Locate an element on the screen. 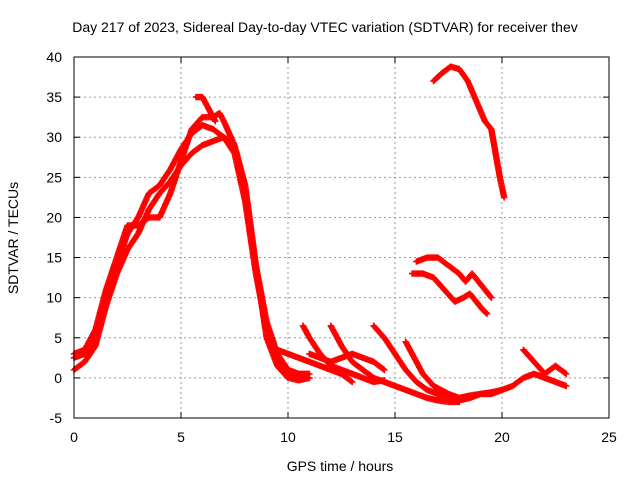 This screenshot has height=480, width=640. y-tick-label: 5 is located at coordinates (58, 338).